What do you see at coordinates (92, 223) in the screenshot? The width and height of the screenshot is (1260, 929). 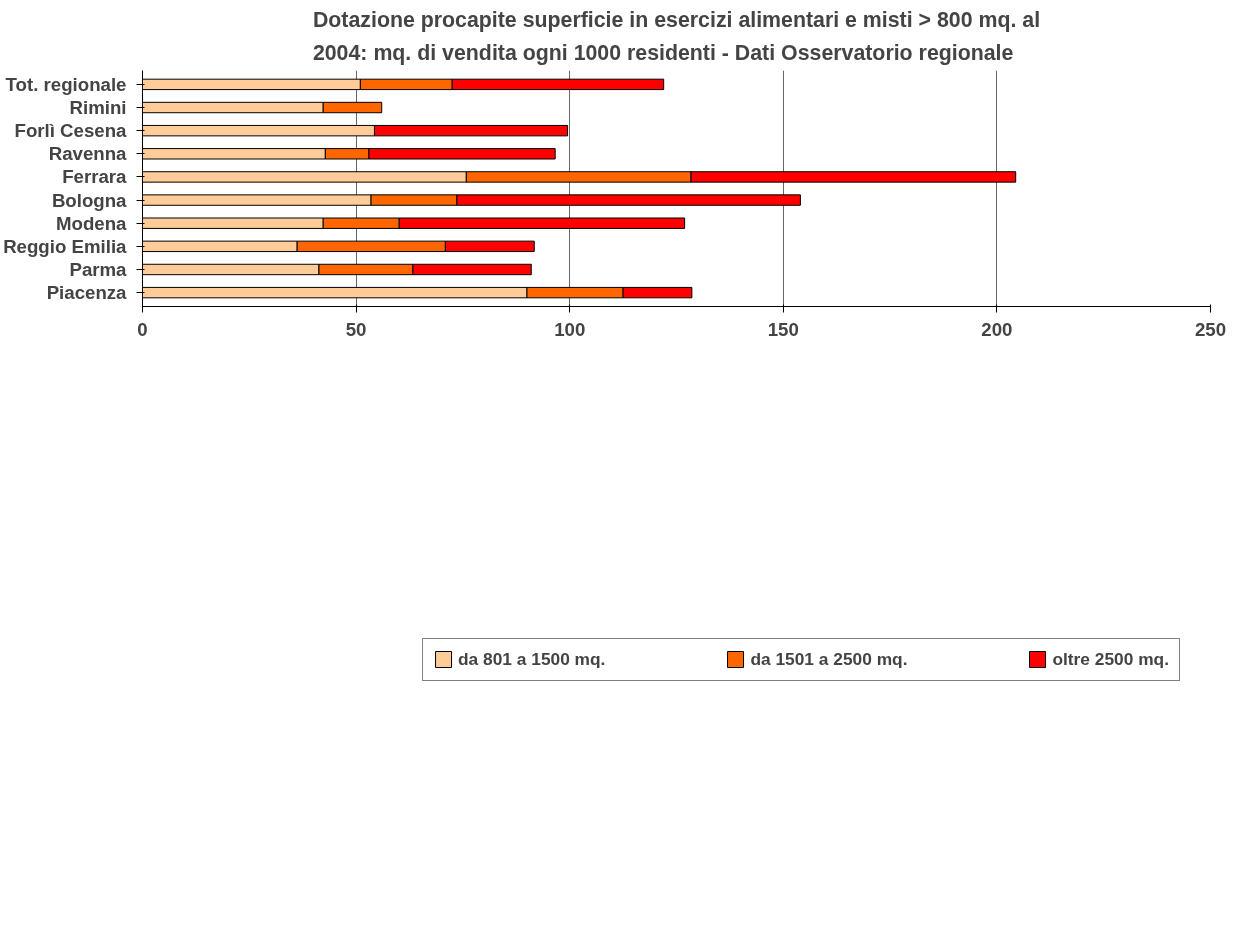 I see `y-tick-label: Modena` at bounding box center [92, 223].